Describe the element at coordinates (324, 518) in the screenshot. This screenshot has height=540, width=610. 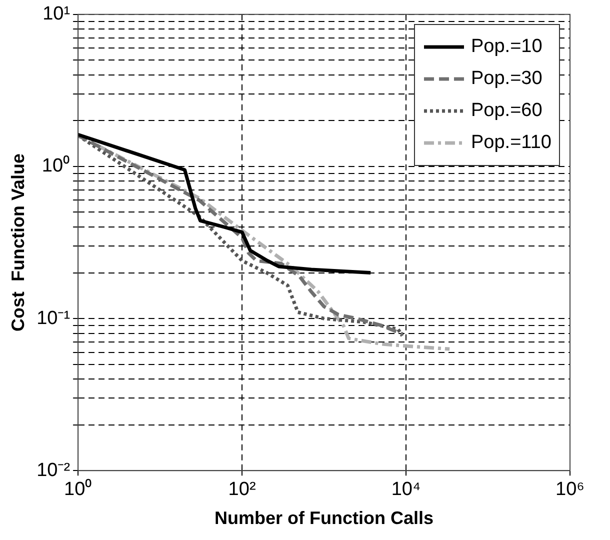
I see `x-axis-title: Number of Function Calls` at that location.